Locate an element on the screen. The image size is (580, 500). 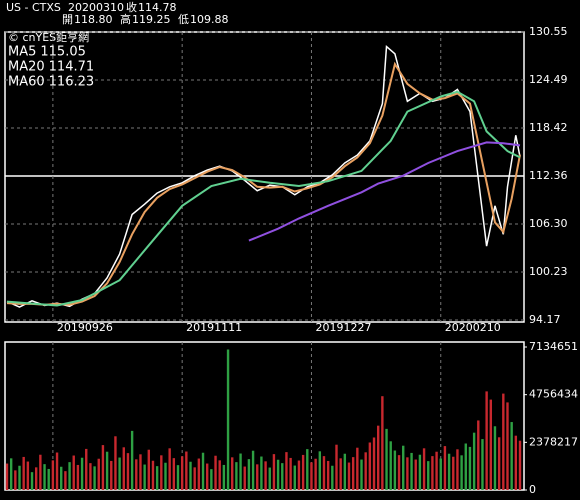
x-tick-label: 20191111 is located at coordinates (214, 327).